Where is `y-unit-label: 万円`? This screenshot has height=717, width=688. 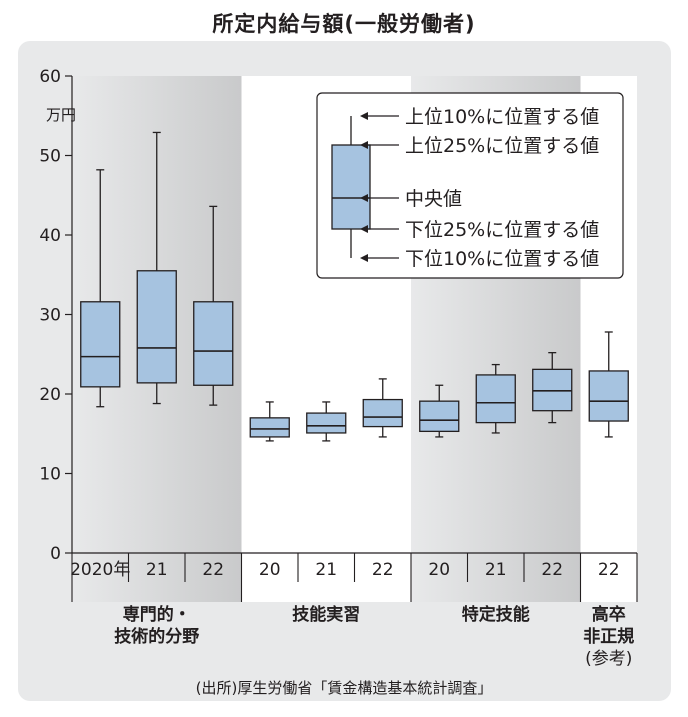 y-unit-label: 万円 is located at coordinates (61, 115).